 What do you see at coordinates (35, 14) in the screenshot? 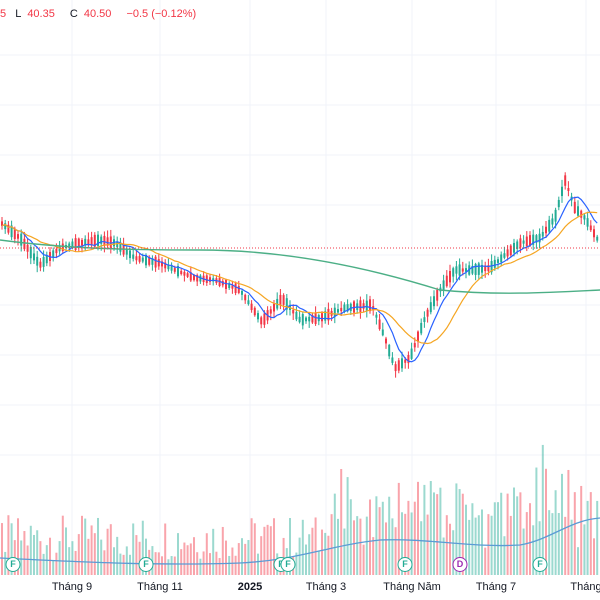
I see `ohlc-low: L 40.35` at bounding box center [35, 14].